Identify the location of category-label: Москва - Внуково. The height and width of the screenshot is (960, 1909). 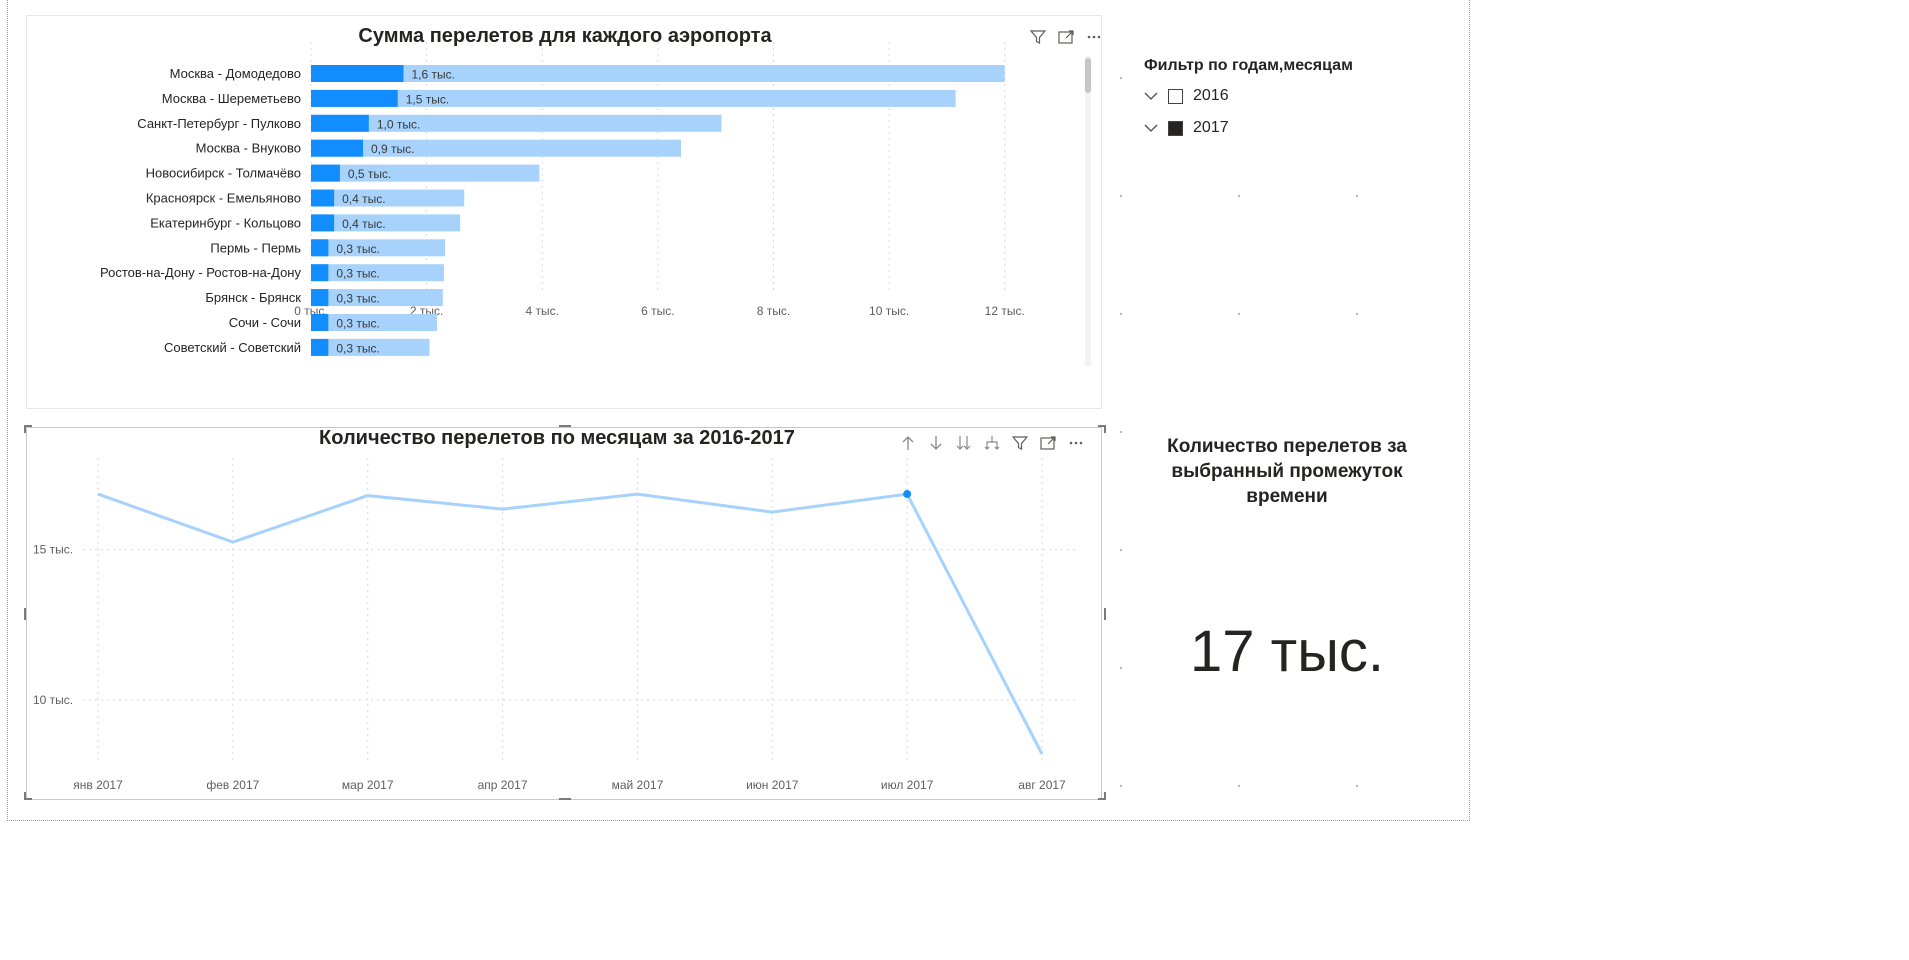
(248, 148).